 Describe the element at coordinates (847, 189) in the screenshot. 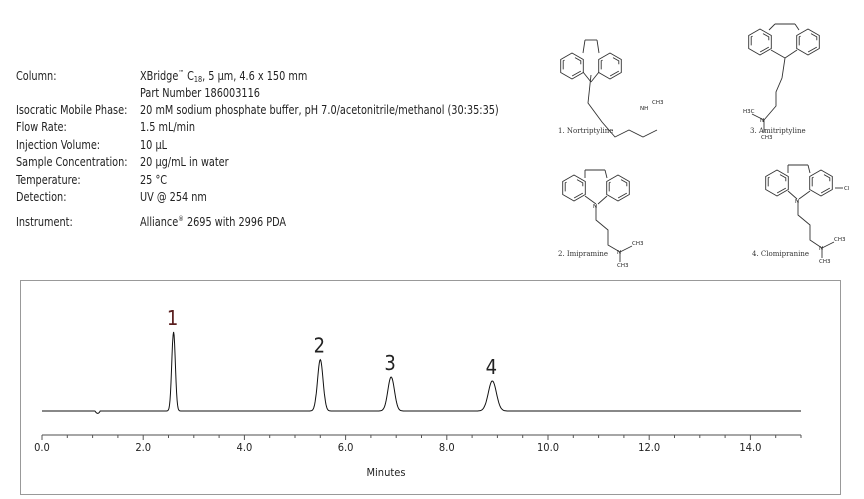

I see `cl-label: Cl` at that location.